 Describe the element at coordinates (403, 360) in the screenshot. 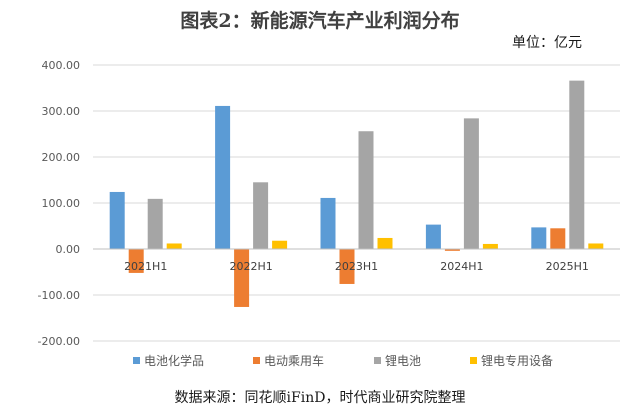

I see `legend-label: 锂电池` at that location.